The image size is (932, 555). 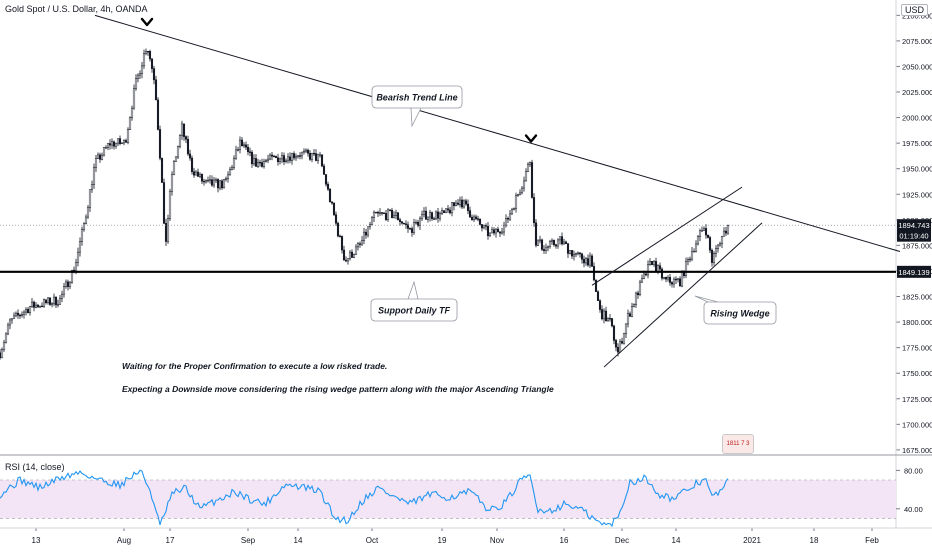 What do you see at coordinates (564, 540) in the screenshot?
I see `x-tick-label: 16` at bounding box center [564, 540].